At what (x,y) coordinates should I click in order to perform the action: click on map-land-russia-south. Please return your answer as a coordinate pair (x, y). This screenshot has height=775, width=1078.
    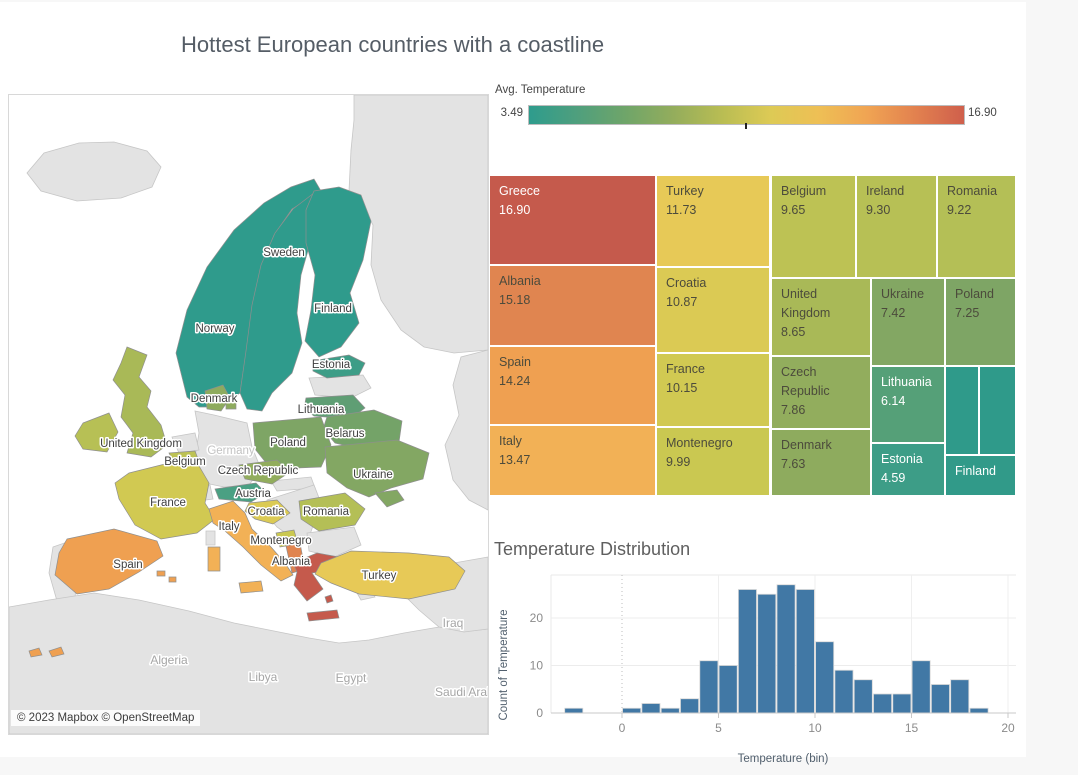
    Looking at the image, I should click on (466, 430).